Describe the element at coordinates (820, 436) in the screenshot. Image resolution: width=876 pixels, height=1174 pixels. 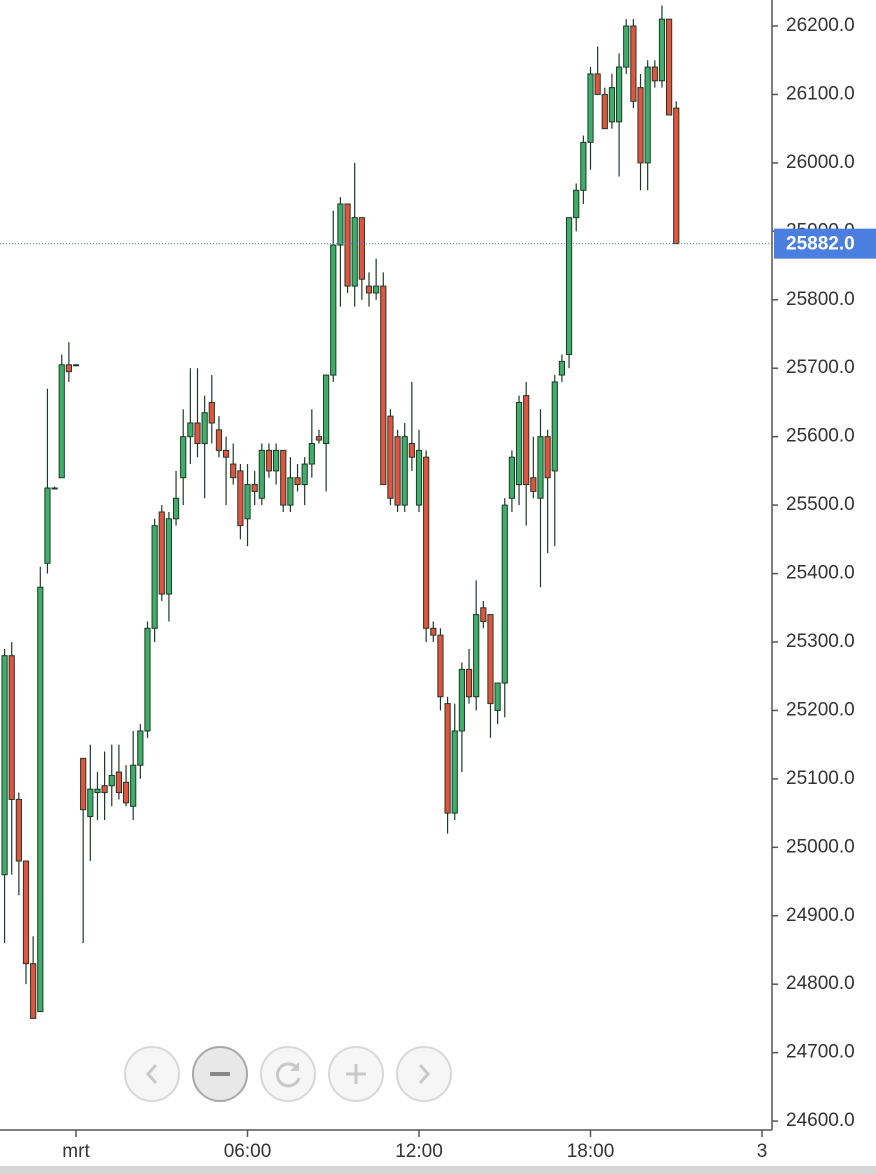
I see `y-tick-label: 25600.0` at that location.